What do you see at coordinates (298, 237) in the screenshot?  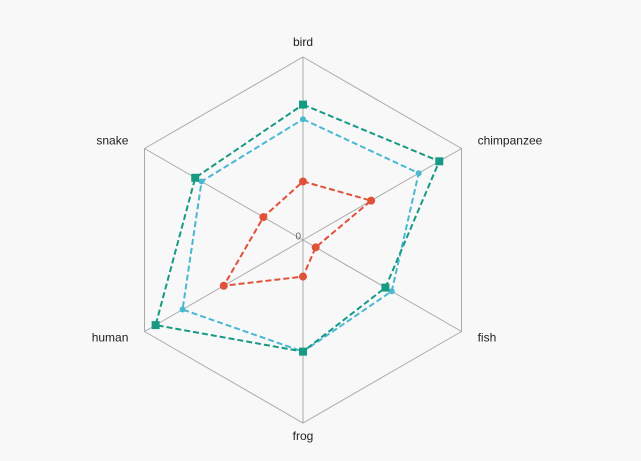 I see `r-tick-label: 0` at bounding box center [298, 237].